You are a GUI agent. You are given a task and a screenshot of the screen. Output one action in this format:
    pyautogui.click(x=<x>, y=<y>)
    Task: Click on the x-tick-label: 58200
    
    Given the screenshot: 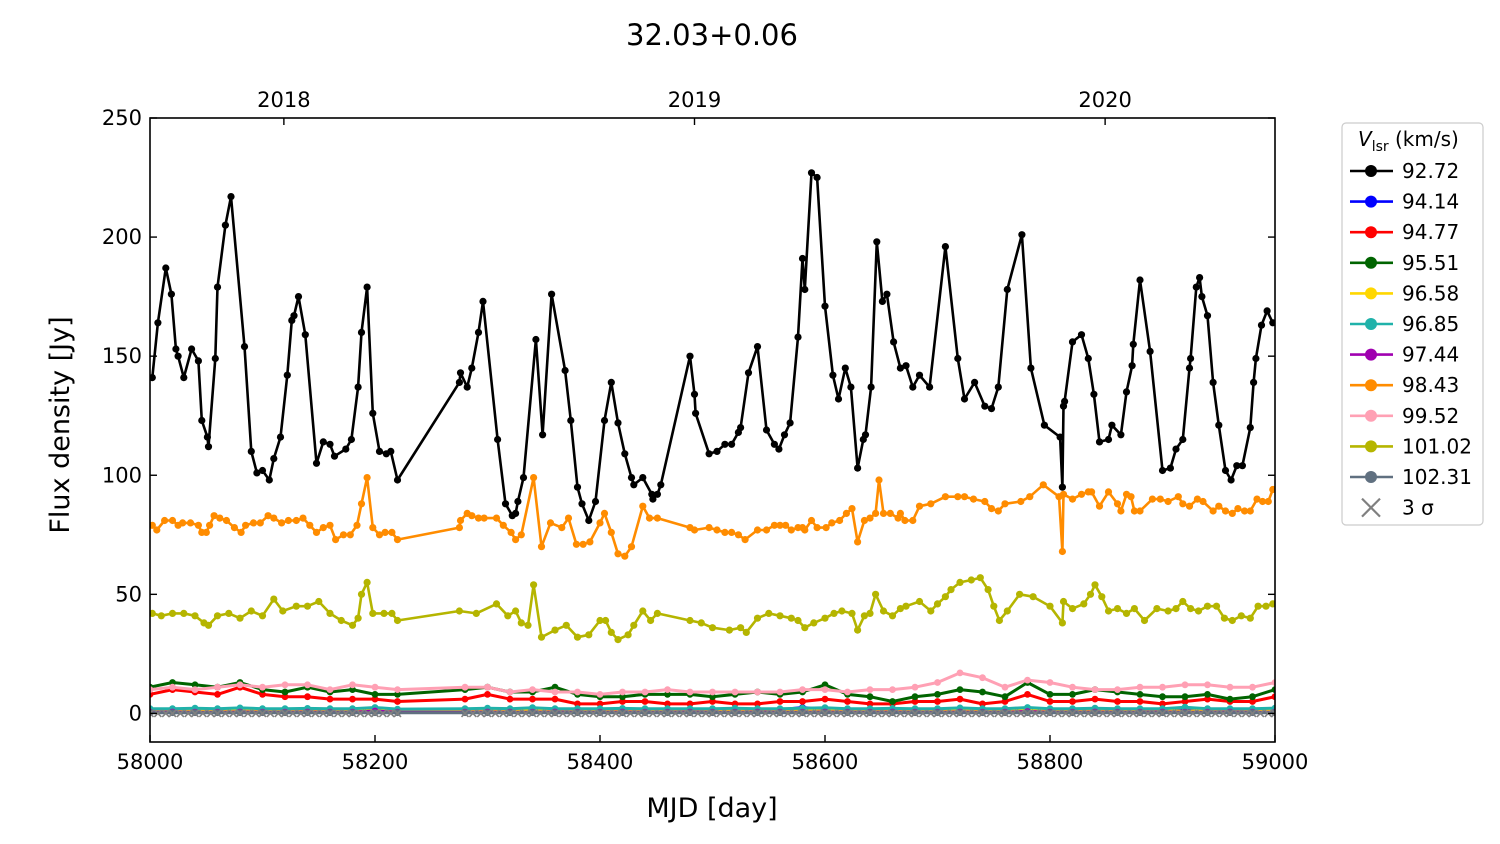 What is the action you would take?
    pyautogui.click(x=375, y=762)
    